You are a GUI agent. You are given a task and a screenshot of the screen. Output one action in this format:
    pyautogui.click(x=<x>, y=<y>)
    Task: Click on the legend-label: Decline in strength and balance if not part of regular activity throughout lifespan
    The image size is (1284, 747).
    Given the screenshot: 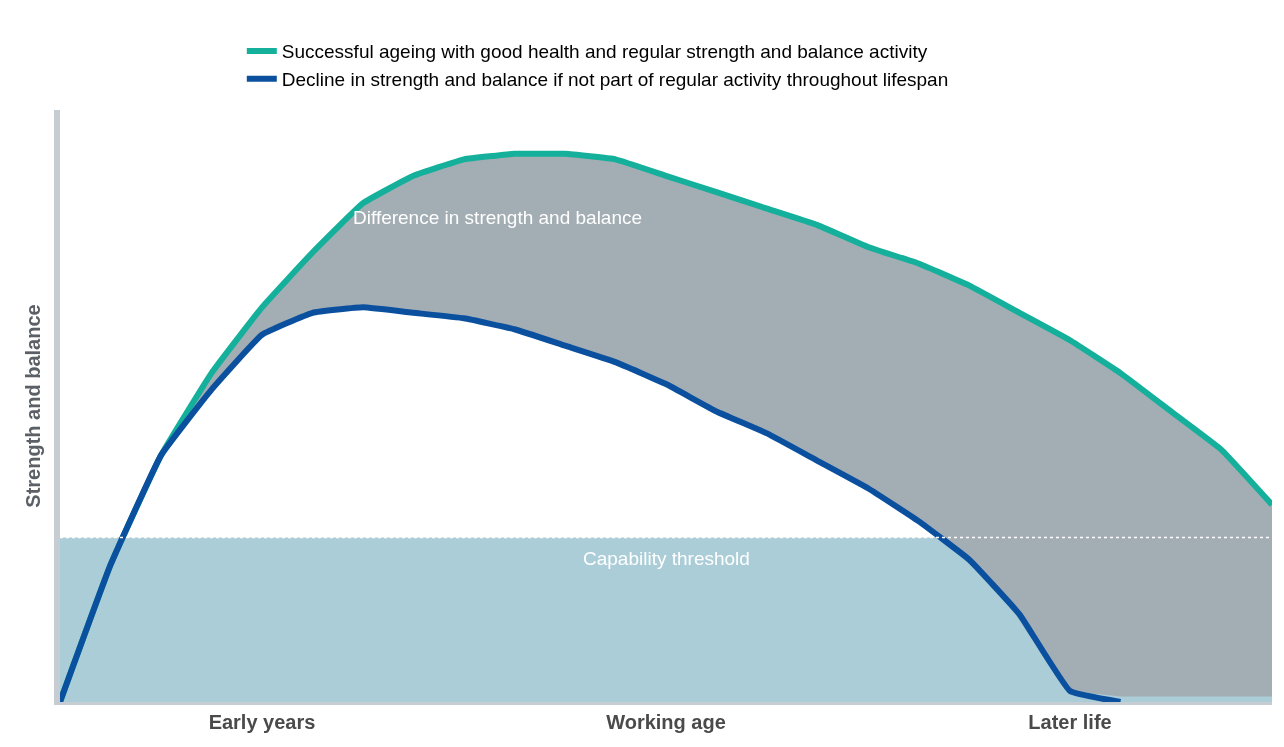 What is the action you would take?
    pyautogui.click(x=615, y=80)
    